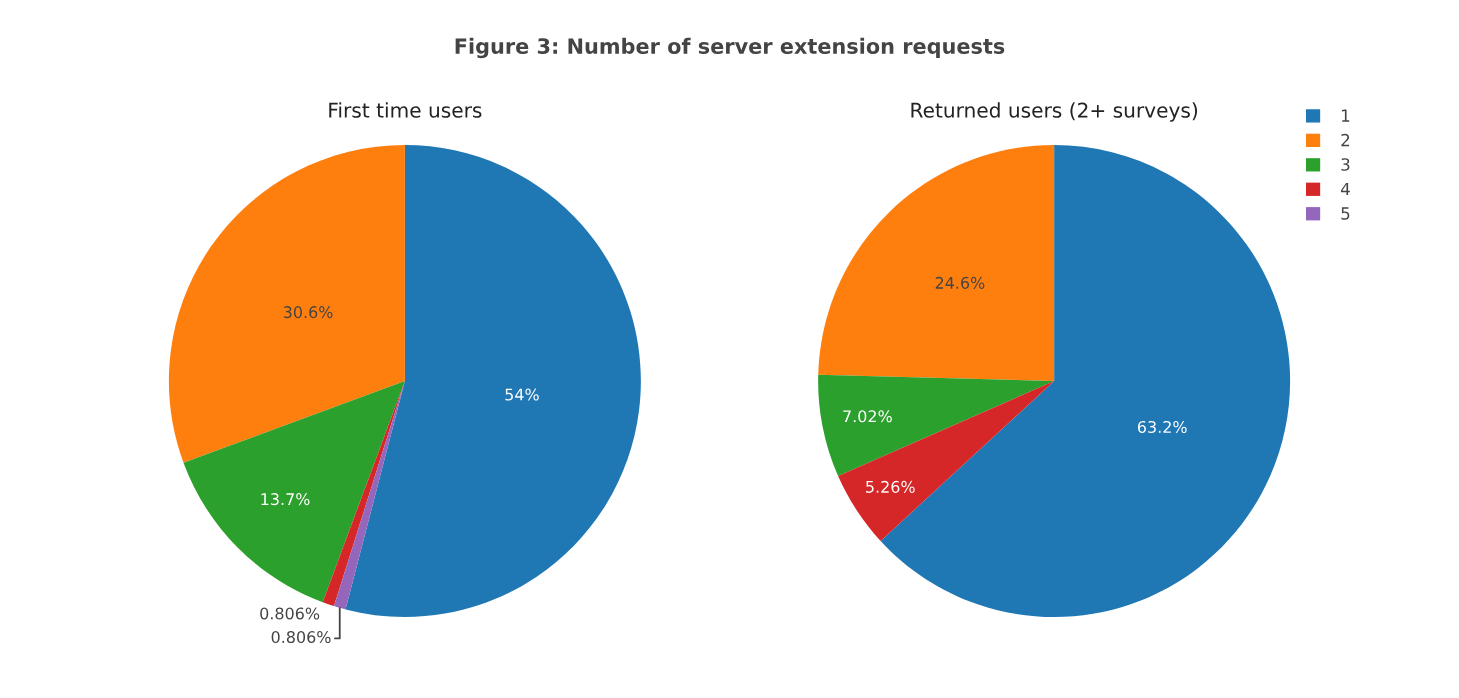  Describe the element at coordinates (1054, 112) in the screenshot. I see `chart-subtitle: Returned users (2+ surveys)` at that location.